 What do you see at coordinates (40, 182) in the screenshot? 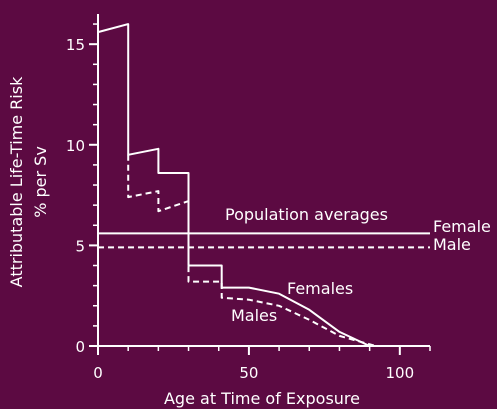
I see `y-axis-units: % per Sv` at bounding box center [40, 182].